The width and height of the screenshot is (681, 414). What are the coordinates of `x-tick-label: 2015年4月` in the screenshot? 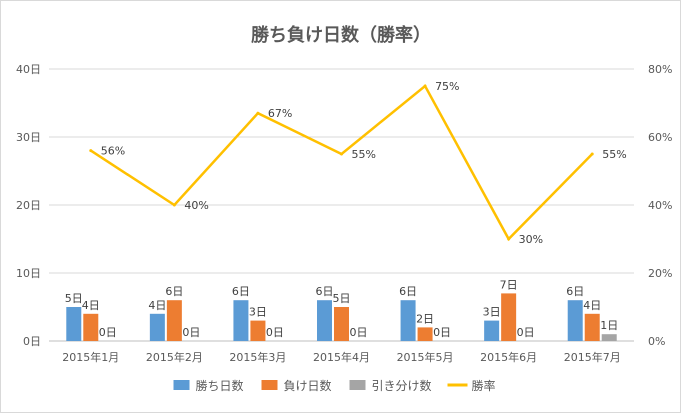 It's located at (341, 357).